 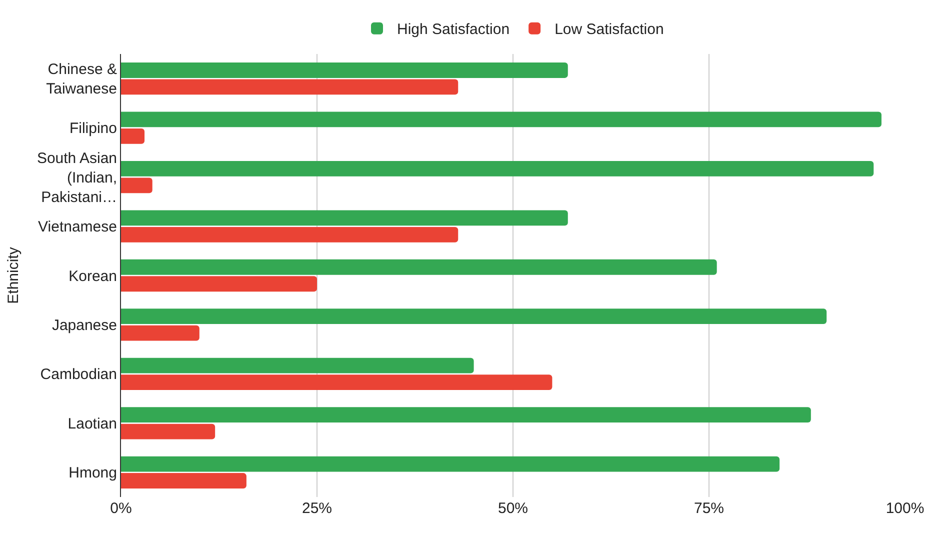 I want to click on x-tick-label: 25%, so click(x=317, y=508).